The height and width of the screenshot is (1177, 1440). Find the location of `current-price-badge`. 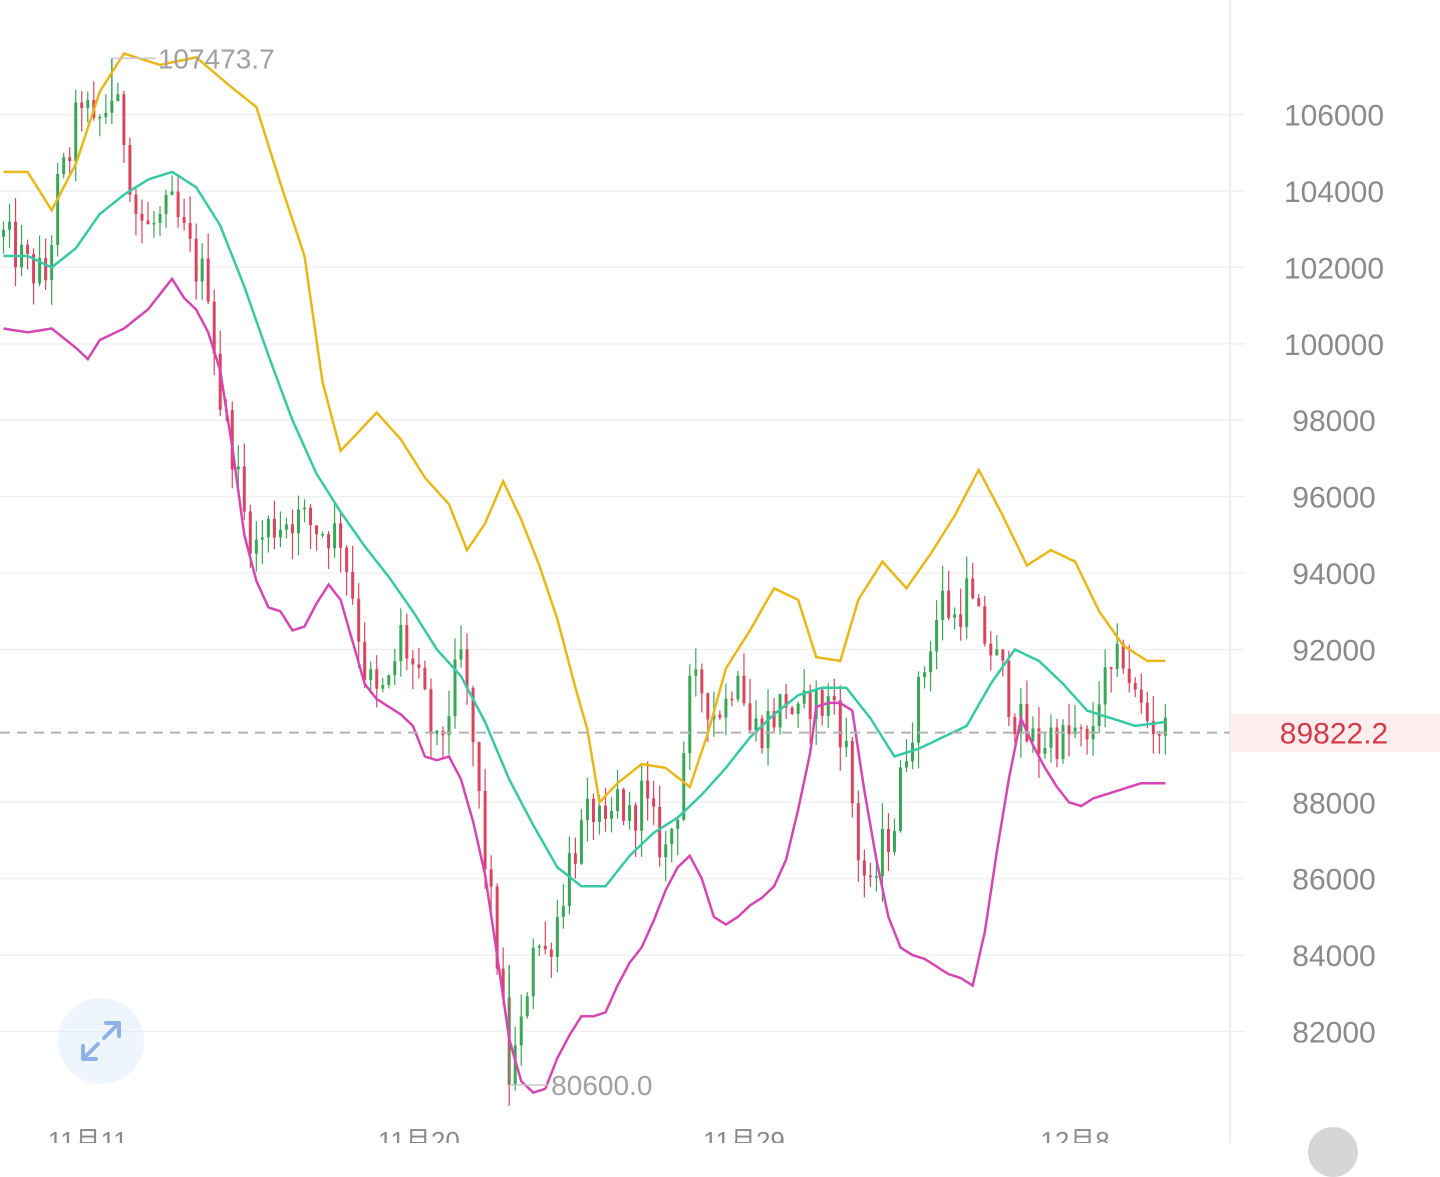

current-price-badge is located at coordinates (1335, 732).